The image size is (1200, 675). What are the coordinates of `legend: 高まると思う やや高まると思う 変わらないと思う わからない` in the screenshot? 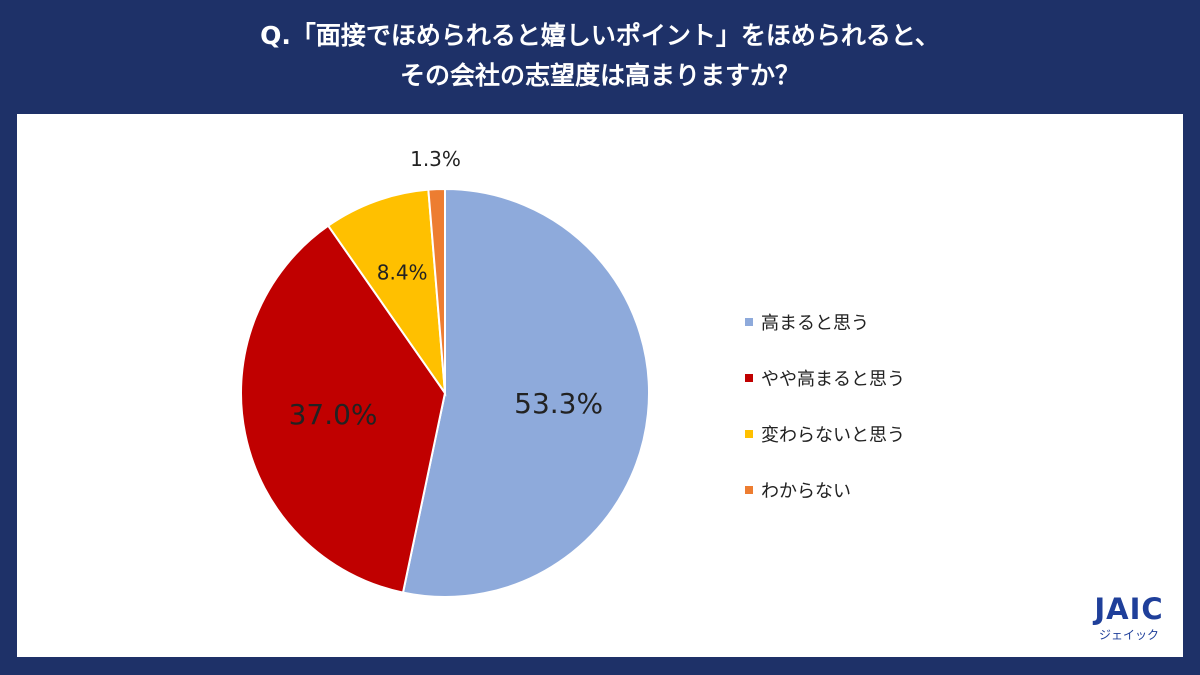 It's located at (825, 406).